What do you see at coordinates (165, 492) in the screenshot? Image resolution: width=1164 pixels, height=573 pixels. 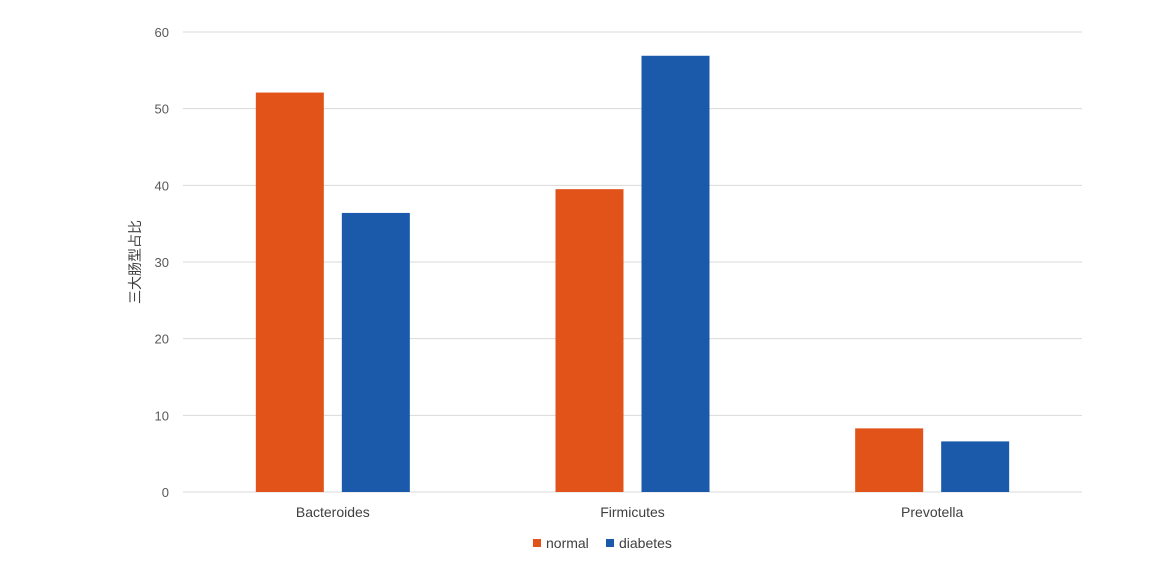 I see `y-tick-label: 0` at bounding box center [165, 492].